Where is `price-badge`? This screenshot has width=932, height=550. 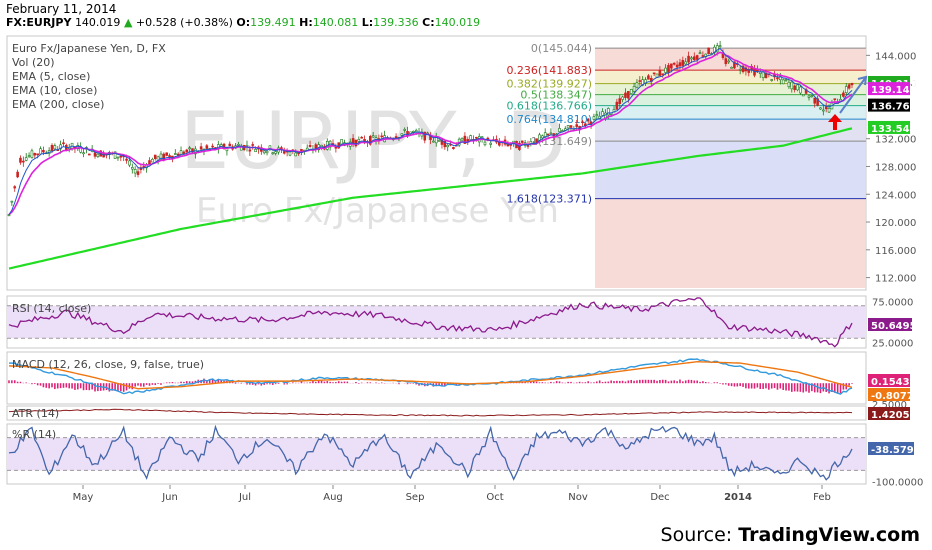 price-badge is located at coordinates (889, 105).